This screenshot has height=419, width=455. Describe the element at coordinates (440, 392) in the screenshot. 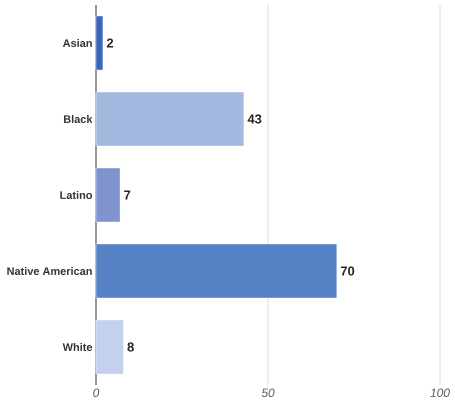

I see `x-tick-label: 100` at that location.